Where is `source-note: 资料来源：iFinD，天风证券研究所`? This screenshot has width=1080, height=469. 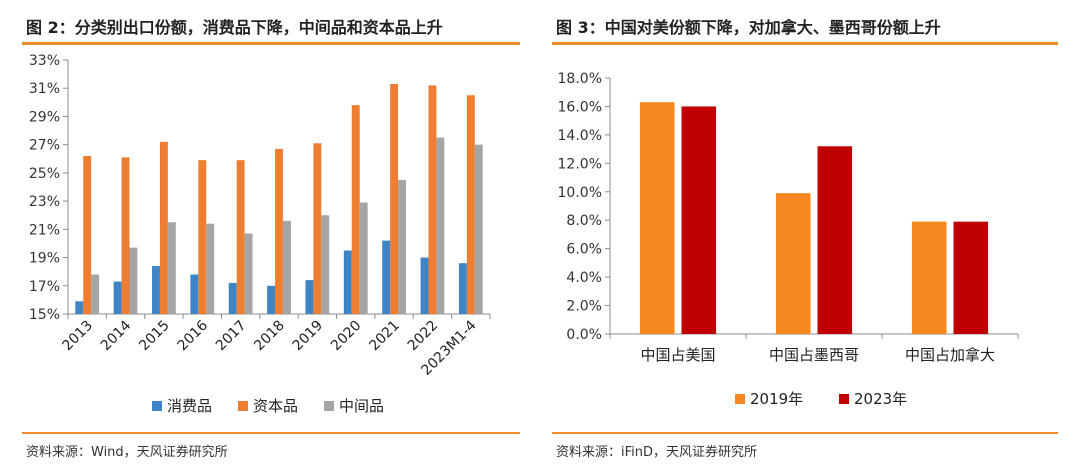 source-note: 资料来源：iFinD，天风证券研究所 is located at coordinates (657, 452).